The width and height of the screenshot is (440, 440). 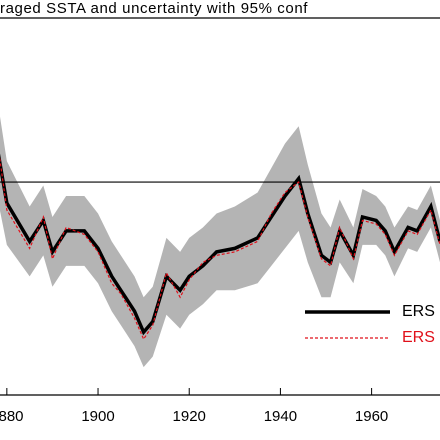 What do you see at coordinates (12, 416) in the screenshot?
I see `x-tick-label: 1880` at bounding box center [12, 416].